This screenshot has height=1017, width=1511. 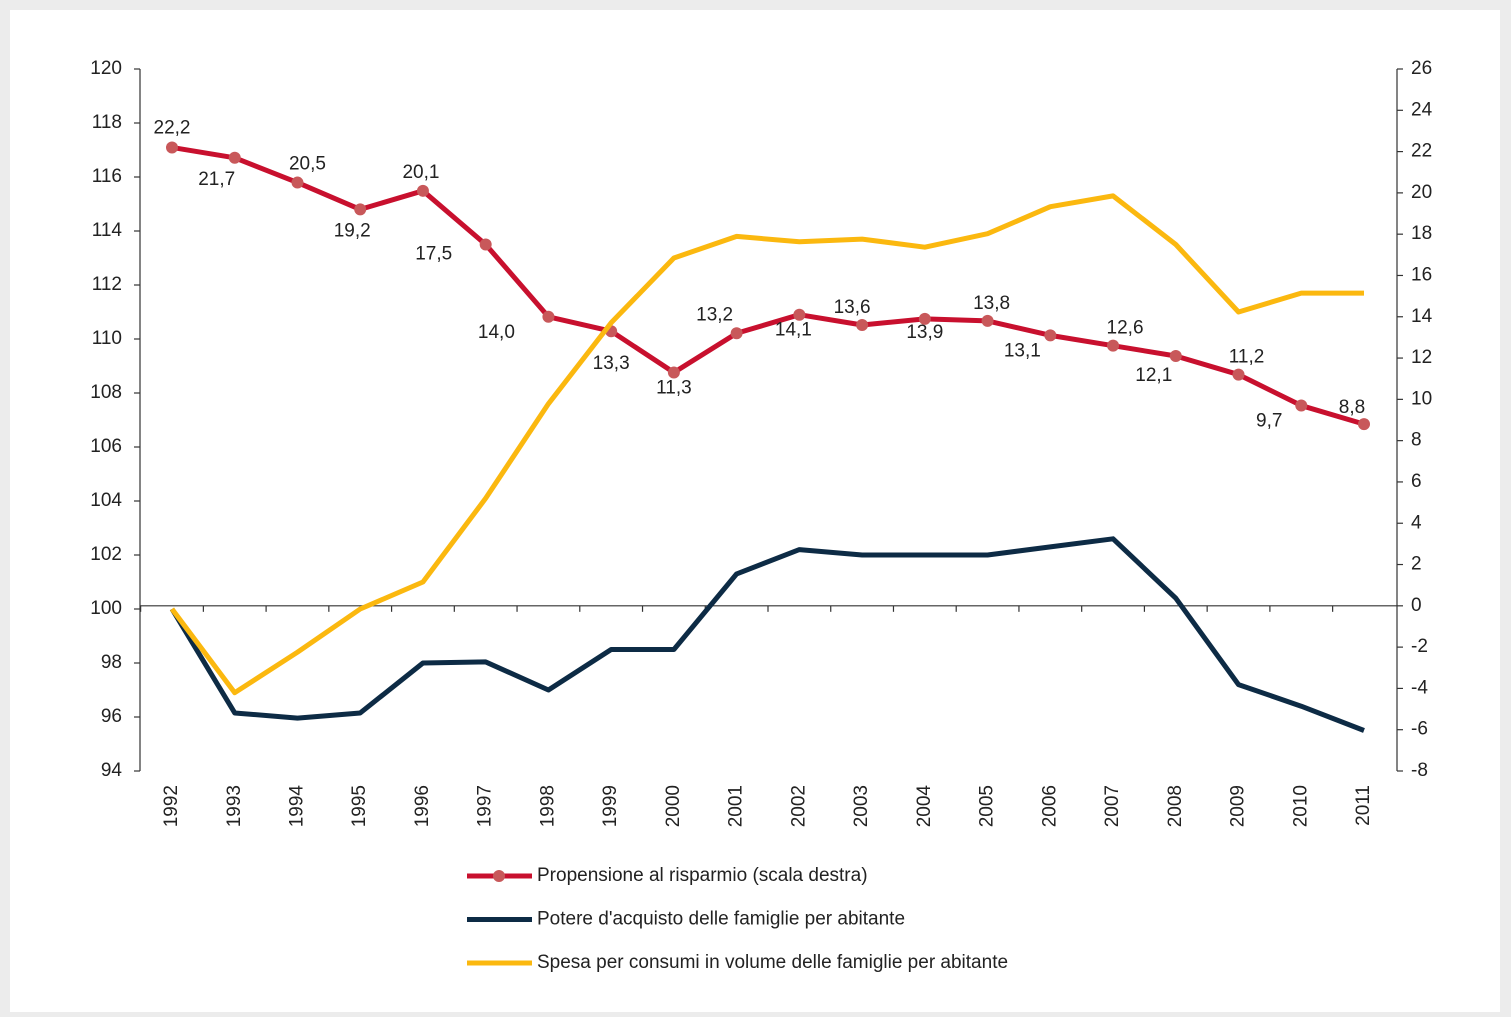 I want to click on y-tick-label: 116, so click(x=107, y=176).